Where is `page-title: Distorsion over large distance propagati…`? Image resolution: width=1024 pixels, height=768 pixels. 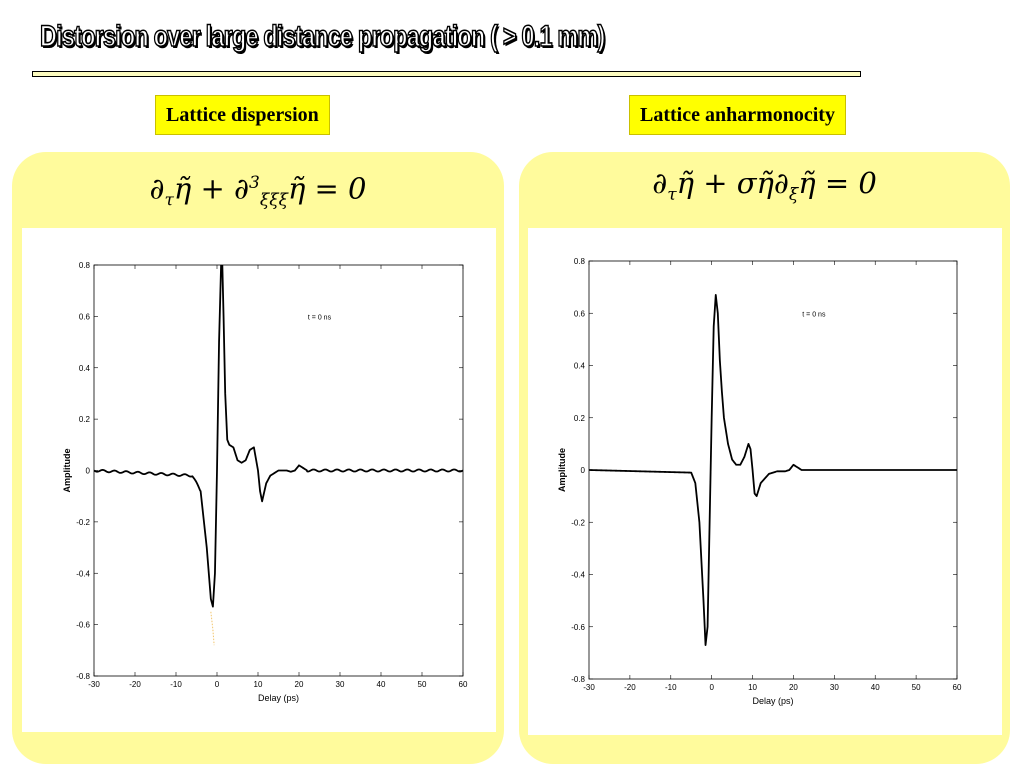
page-title: Distorsion over large distance propagati… is located at coordinates (322, 36).